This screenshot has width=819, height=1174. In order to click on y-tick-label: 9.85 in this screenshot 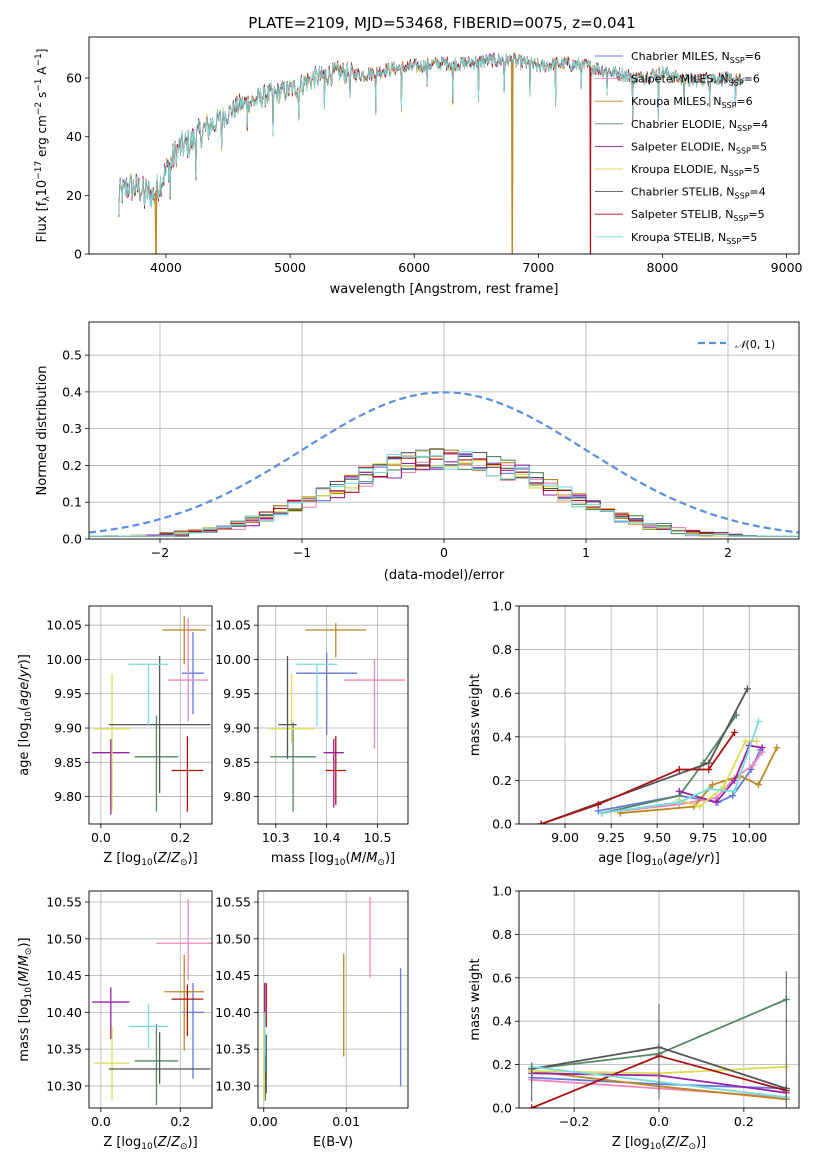, I will do `click(237, 762)`.